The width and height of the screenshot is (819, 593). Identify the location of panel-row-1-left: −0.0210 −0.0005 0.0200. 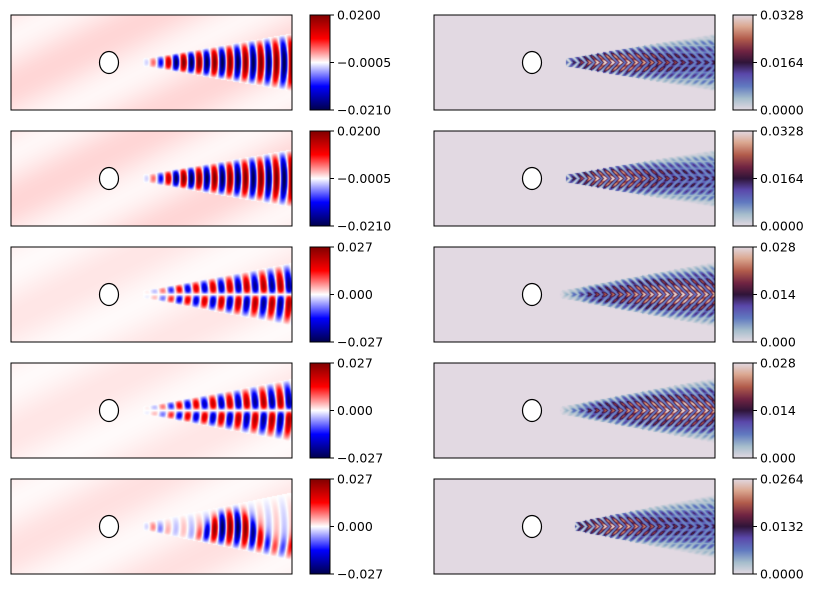
(200, 63).